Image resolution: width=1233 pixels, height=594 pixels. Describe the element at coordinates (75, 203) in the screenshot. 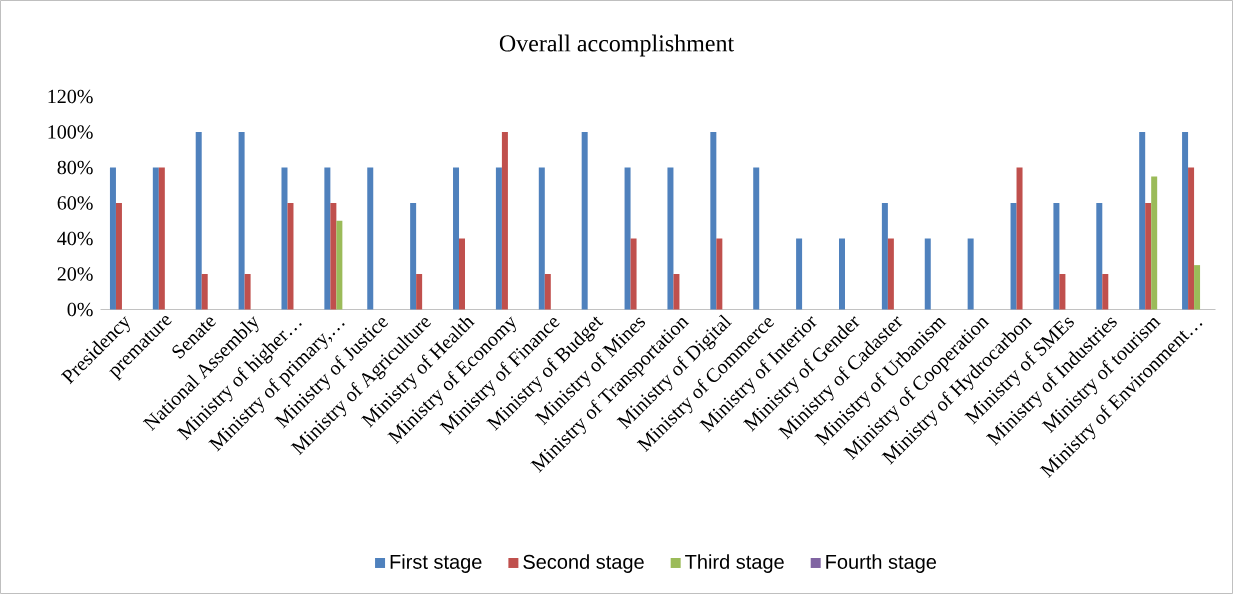

I see `y-tick-label: 60%` at that location.